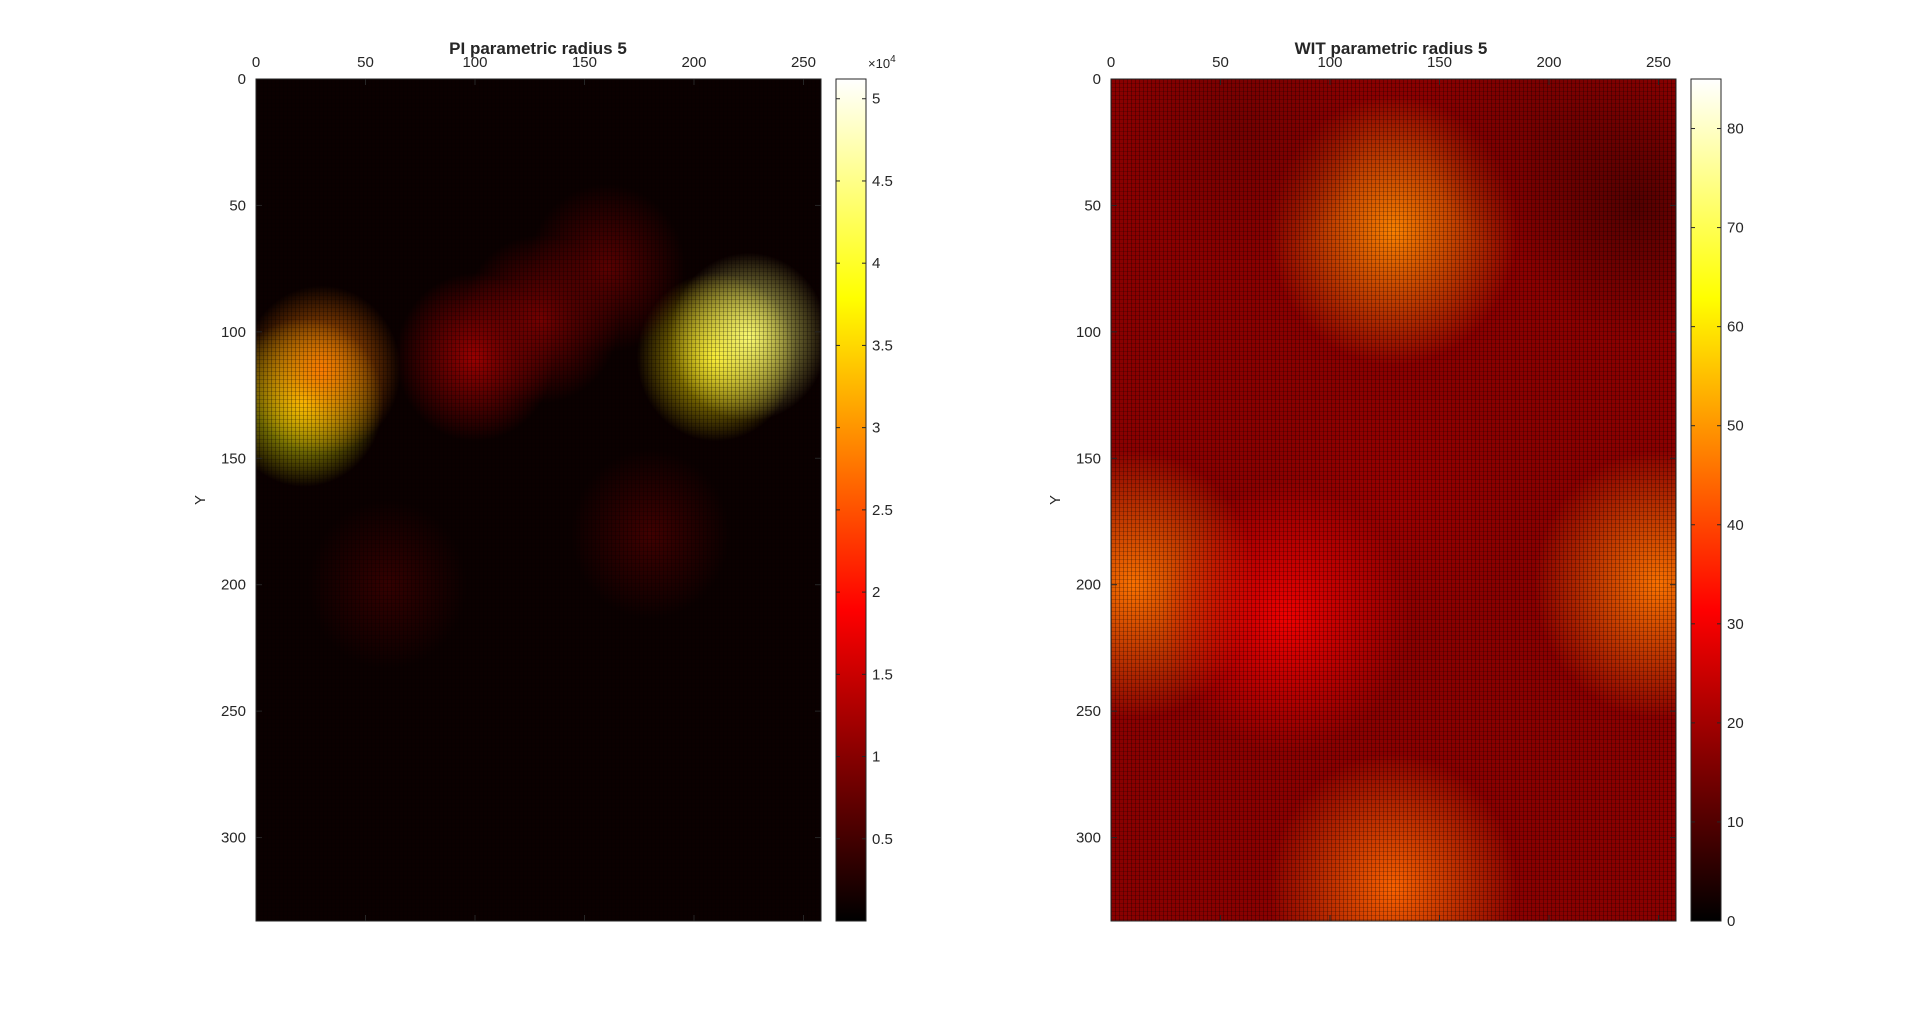 This screenshot has width=1920, height=1022. What do you see at coordinates (538, 48) in the screenshot?
I see `pi-title: PI parametric radius 5` at bounding box center [538, 48].